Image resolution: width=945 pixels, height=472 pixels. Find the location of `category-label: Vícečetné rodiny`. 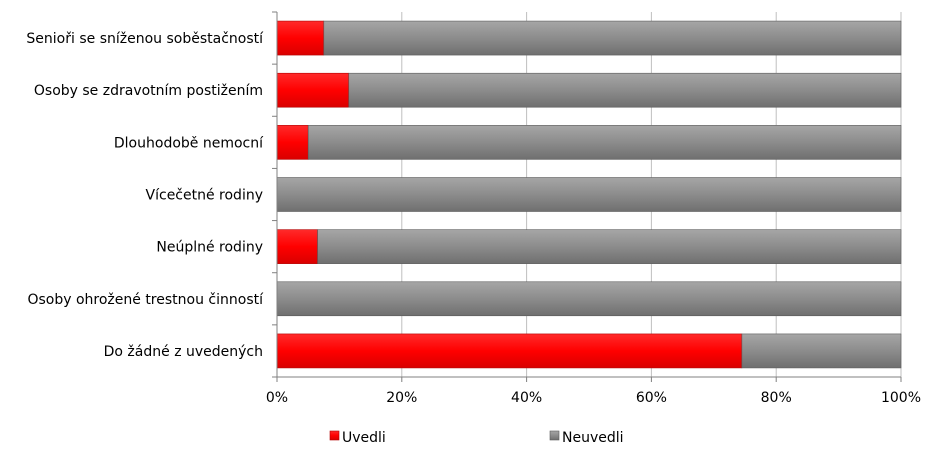

category-label: Vícečetné rodiny is located at coordinates (204, 196).